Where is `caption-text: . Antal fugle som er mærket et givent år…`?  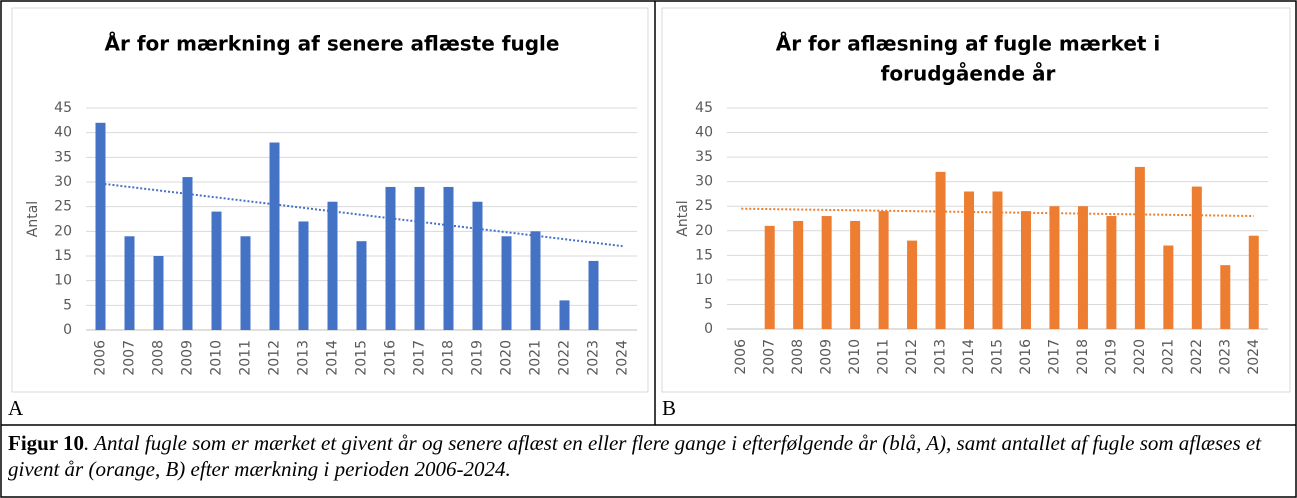 caption-text: . Antal fugle som er mærket et givent år… is located at coordinates (635, 456).